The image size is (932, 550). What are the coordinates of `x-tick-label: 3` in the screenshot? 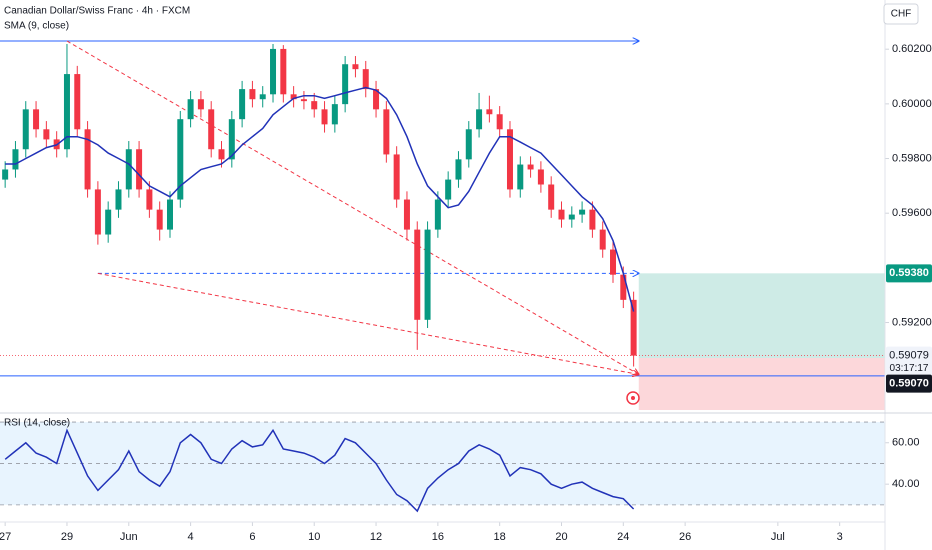 It's located at (840, 537).